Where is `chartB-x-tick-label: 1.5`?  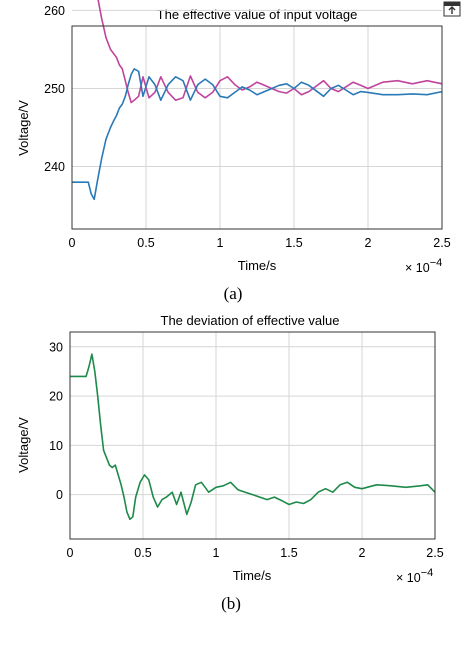
chartB-x-tick-label: 1.5 is located at coordinates (288, 553).